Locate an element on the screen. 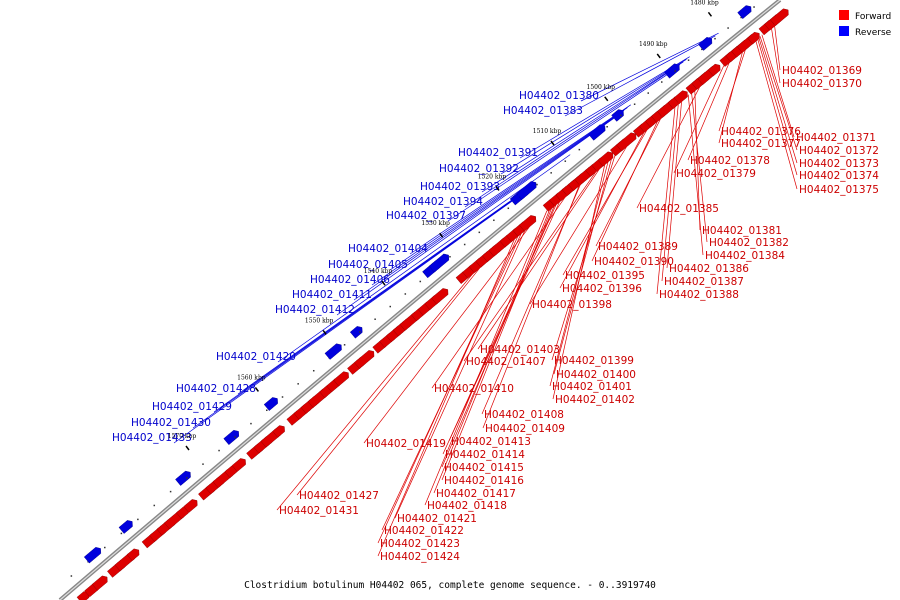 Image resolution: width=900 pixels, height=600 pixels. forward-gene-label: H04402_01400 is located at coordinates (596, 375).